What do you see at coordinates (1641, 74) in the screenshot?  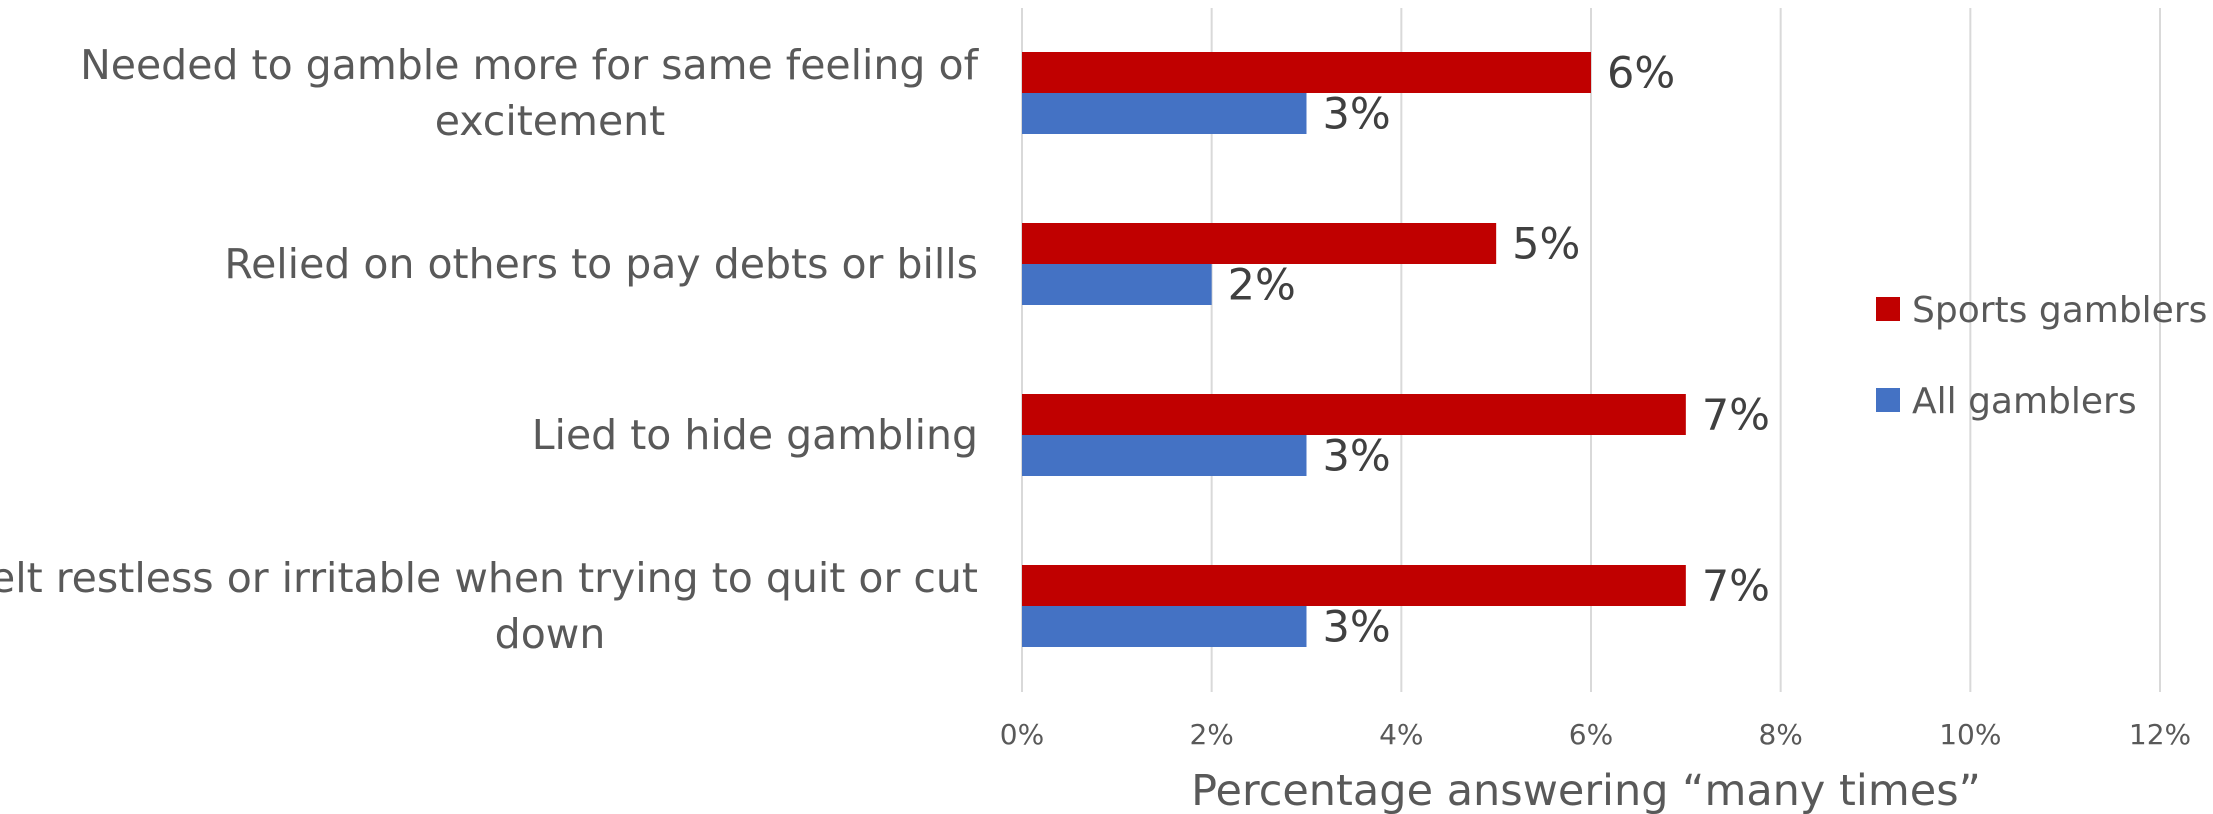 I see `data-label: 6%` at bounding box center [1641, 74].